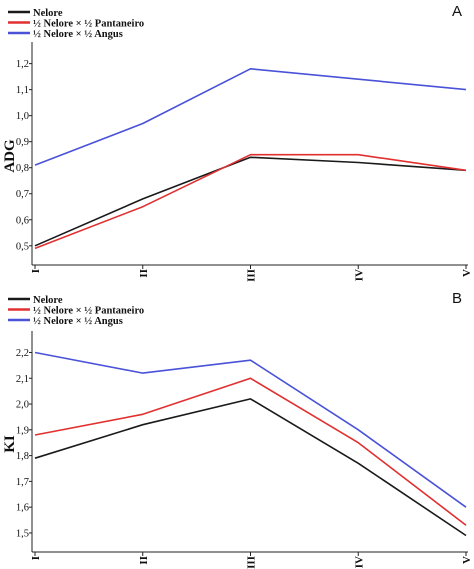  I want to click on panel-label: B, so click(457, 298).